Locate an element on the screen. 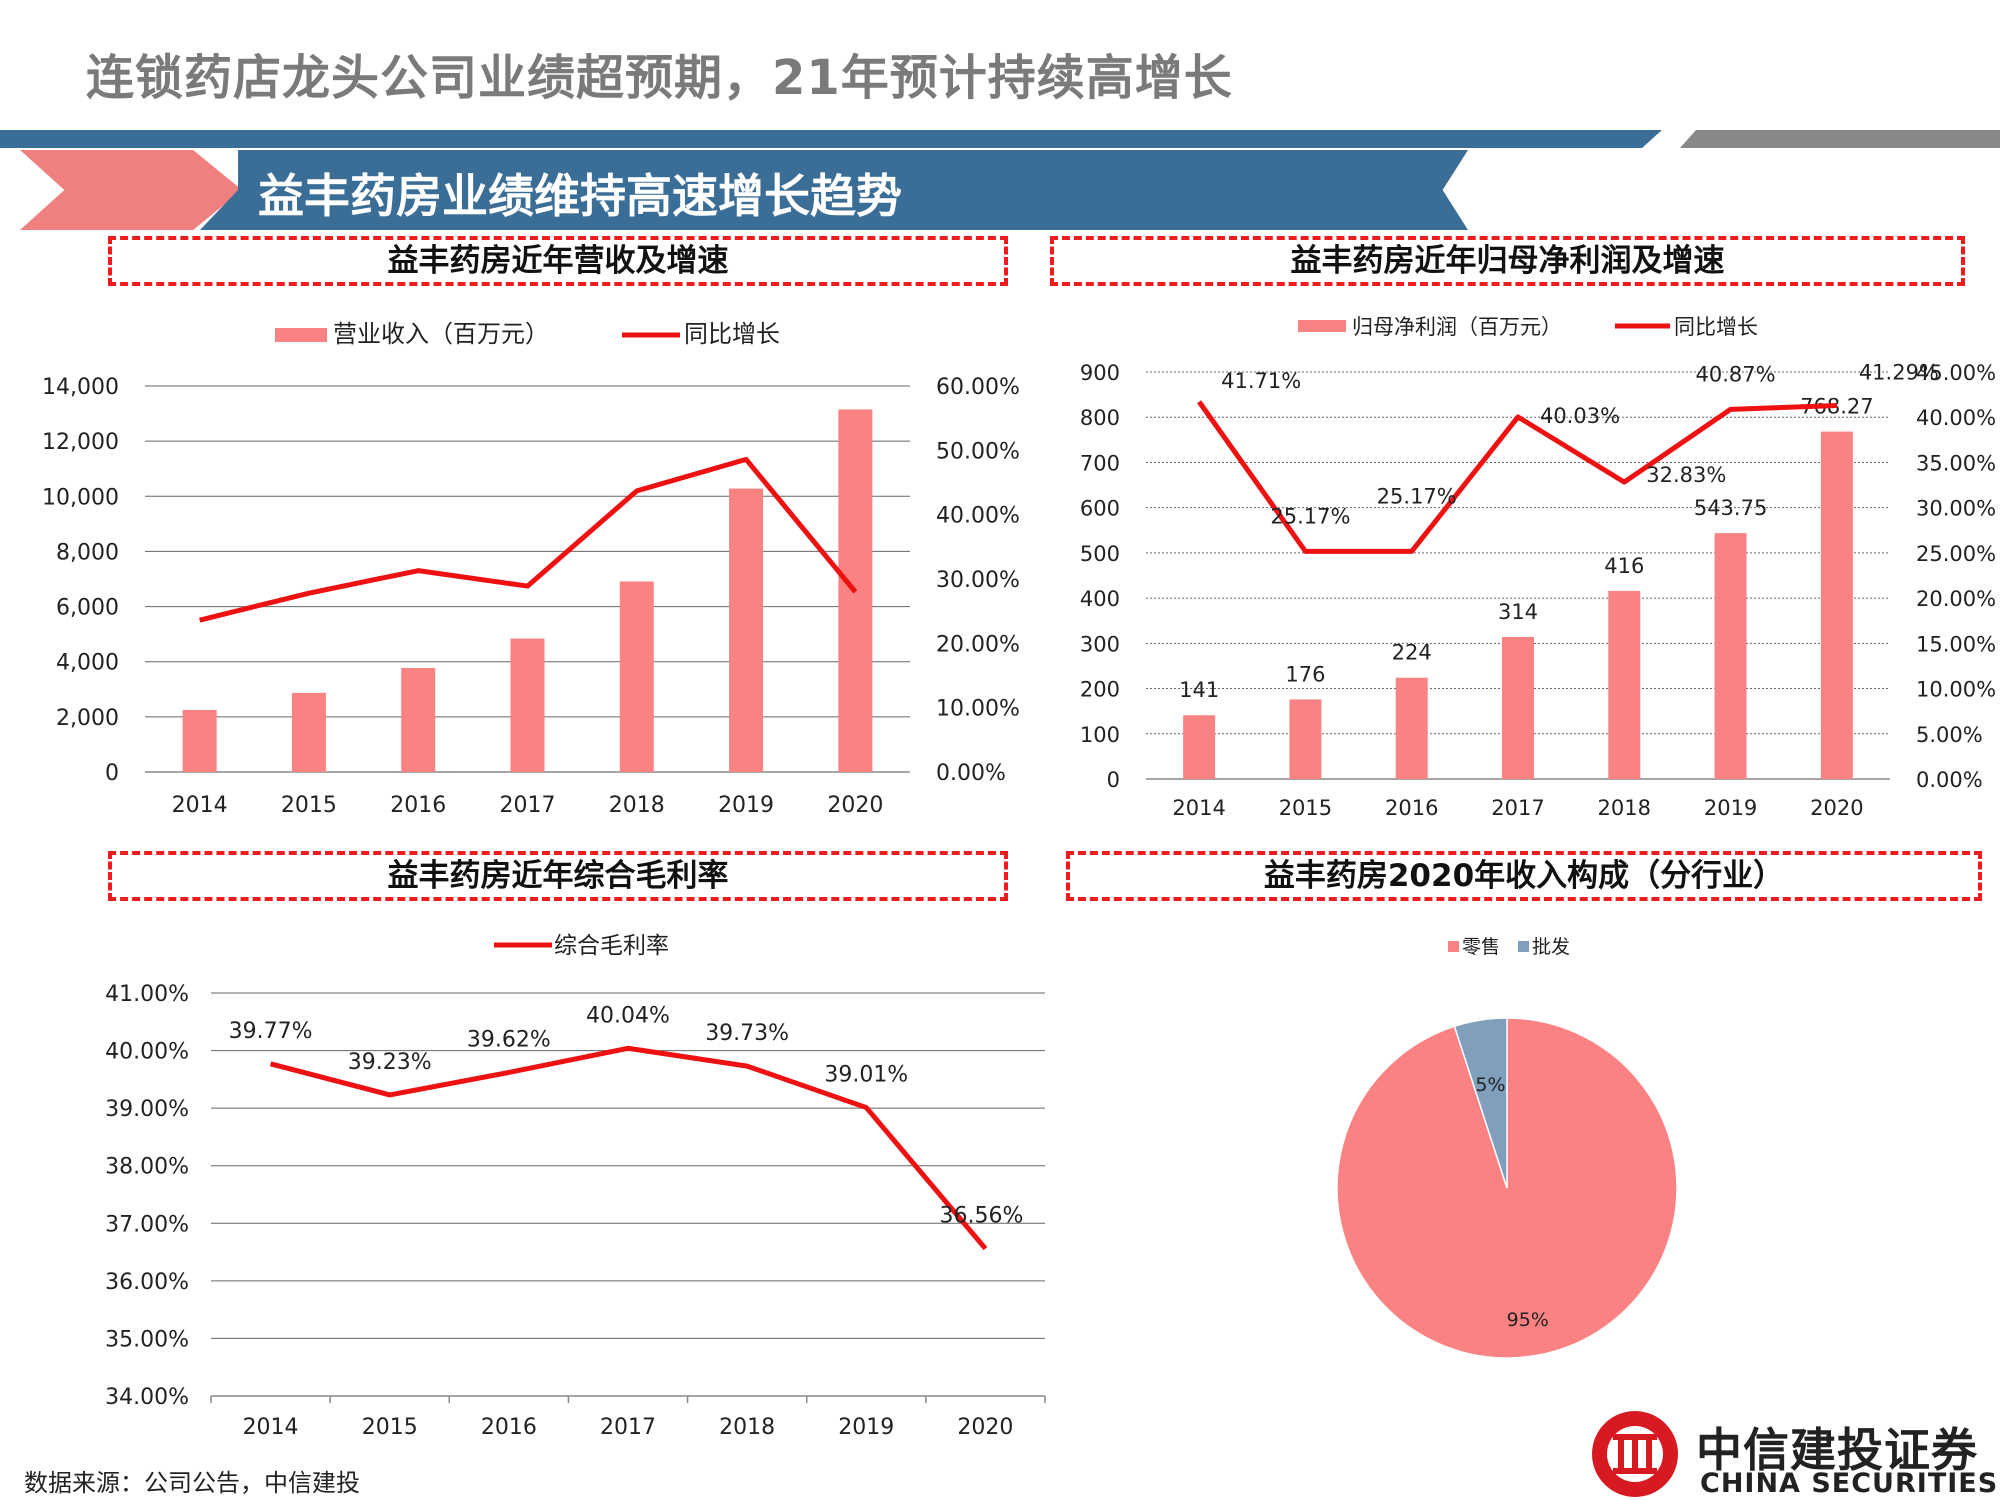 This screenshot has width=2000, height=1500. bar-label: 176 is located at coordinates (1305, 674).